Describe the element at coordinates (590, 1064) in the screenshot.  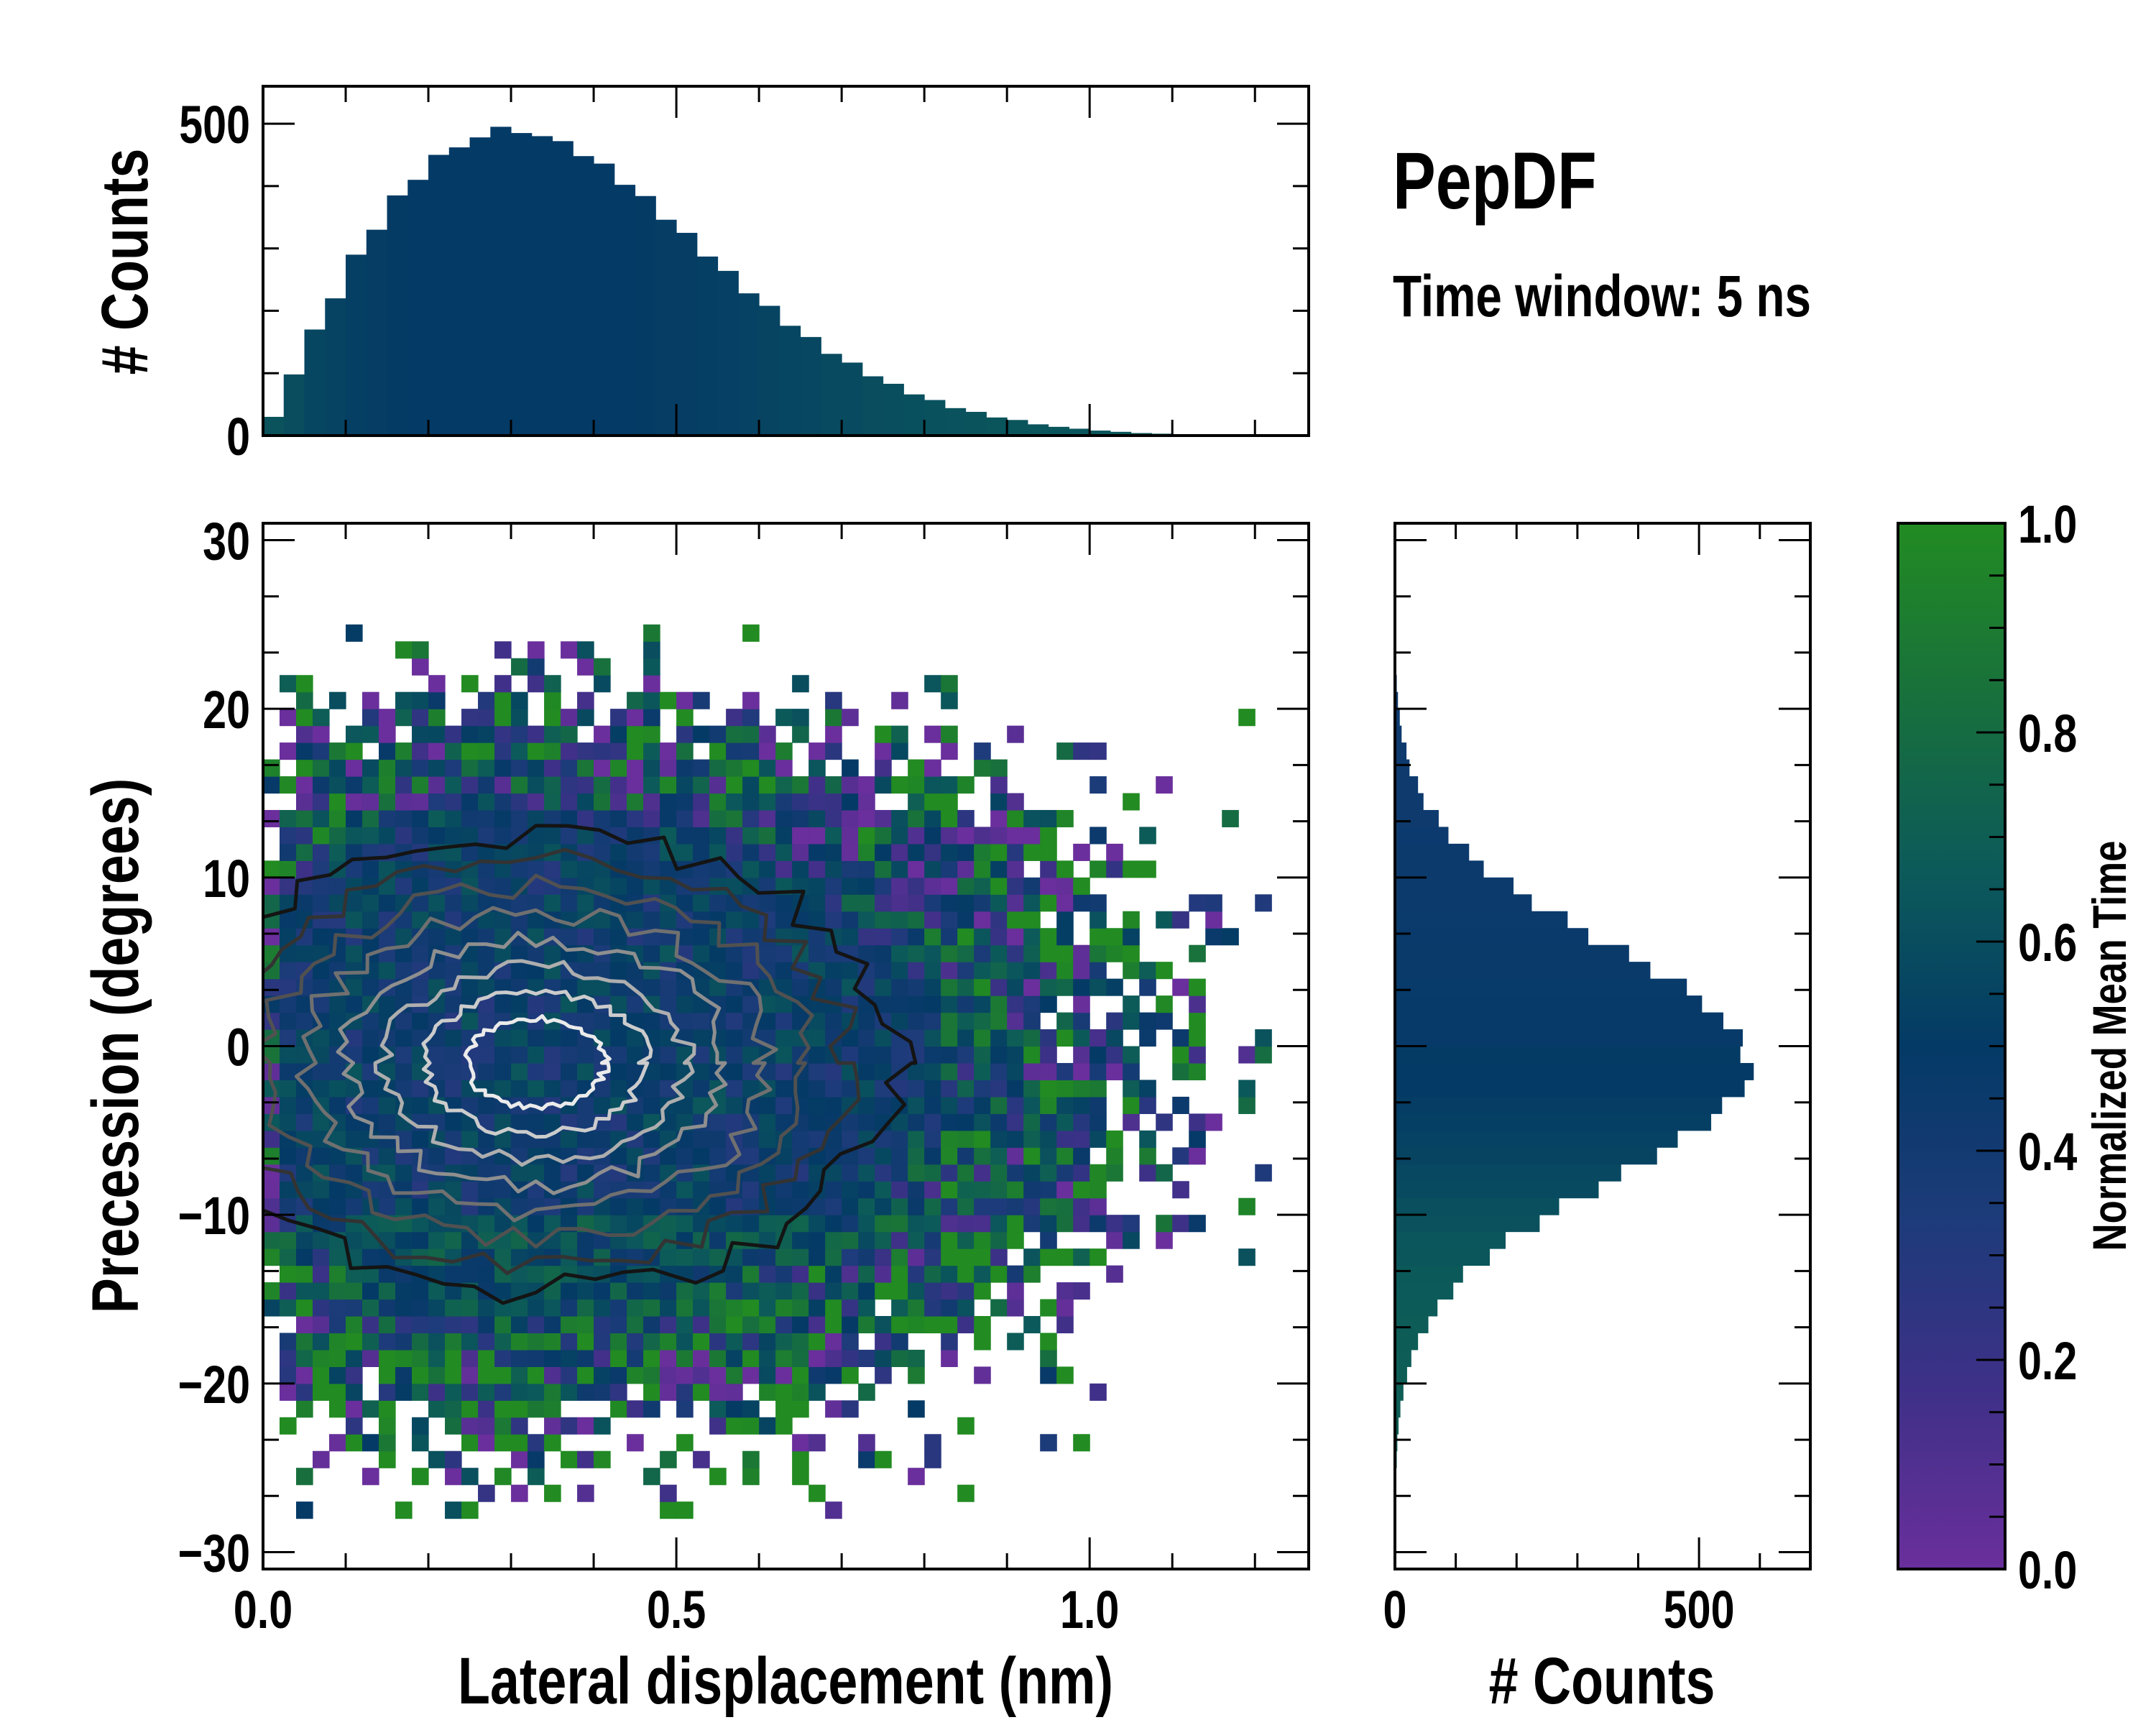
I see `contour-lines` at that location.